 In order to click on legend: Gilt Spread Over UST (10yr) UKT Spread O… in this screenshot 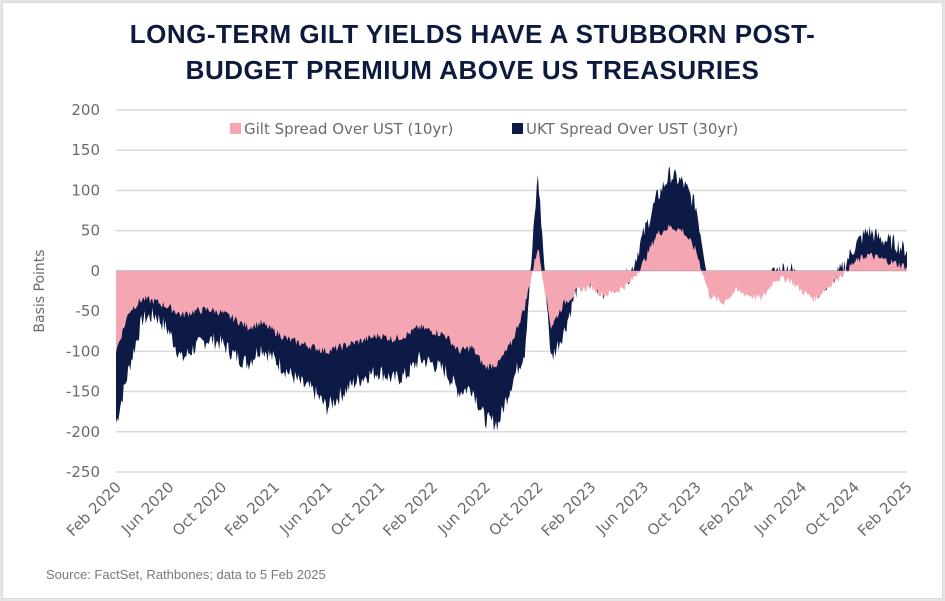, I will do `click(484, 129)`.